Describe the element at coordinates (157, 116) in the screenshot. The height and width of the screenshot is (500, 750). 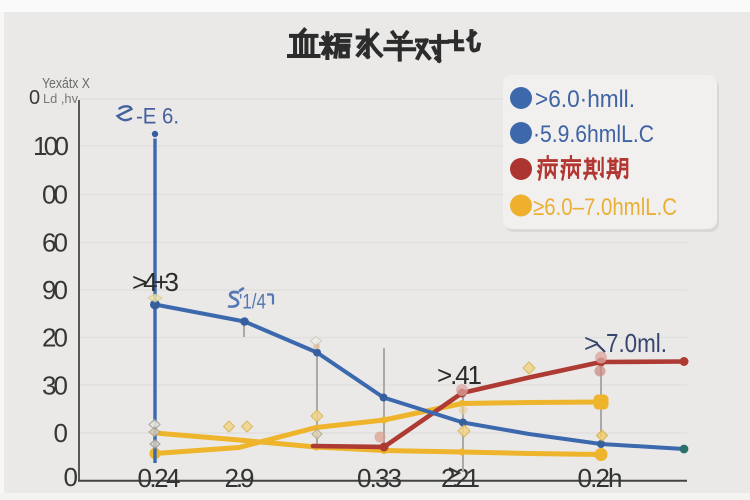
I see `svg-text: -Е 6.` at that location.